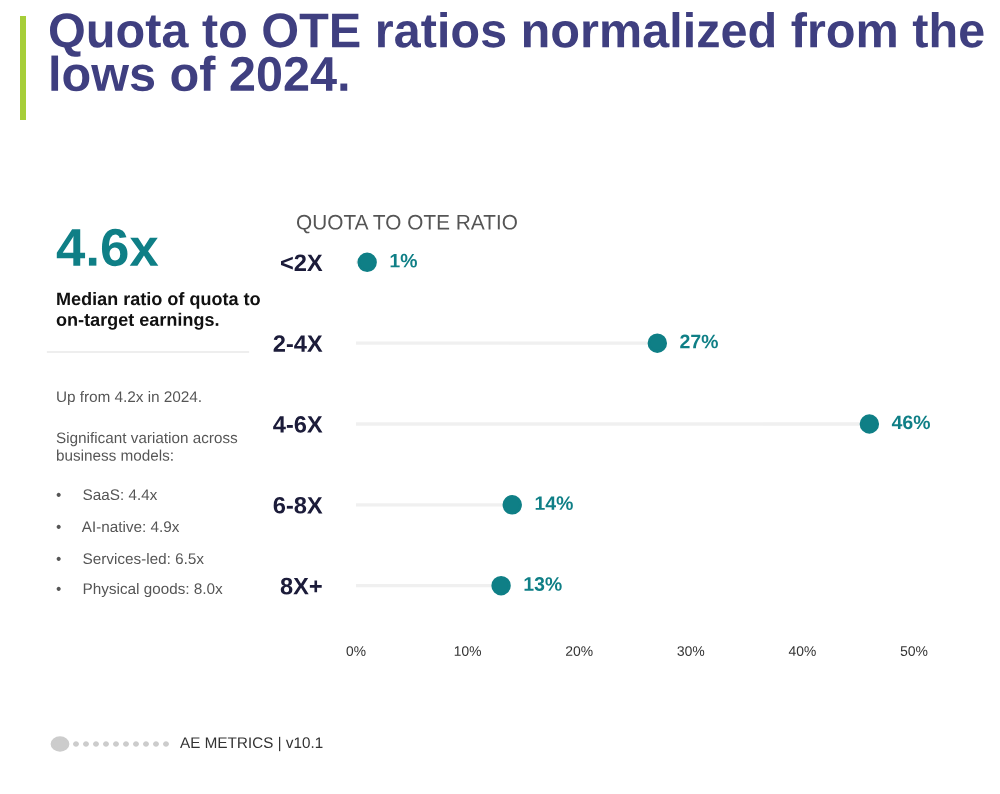 The width and height of the screenshot is (1000, 794). What do you see at coordinates (403, 260) in the screenshot?
I see `data-label: 1%` at bounding box center [403, 260].